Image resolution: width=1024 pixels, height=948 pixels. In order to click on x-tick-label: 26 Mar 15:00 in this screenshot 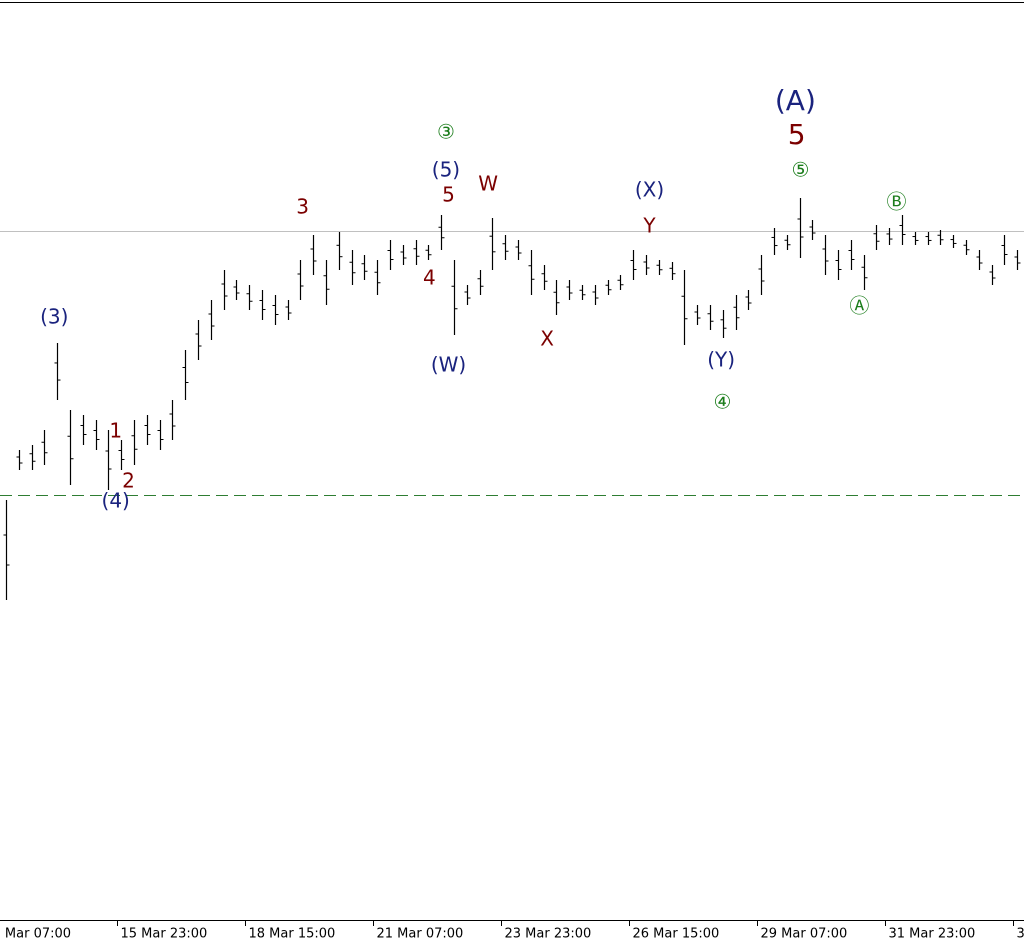, I will do `click(676, 934)`.